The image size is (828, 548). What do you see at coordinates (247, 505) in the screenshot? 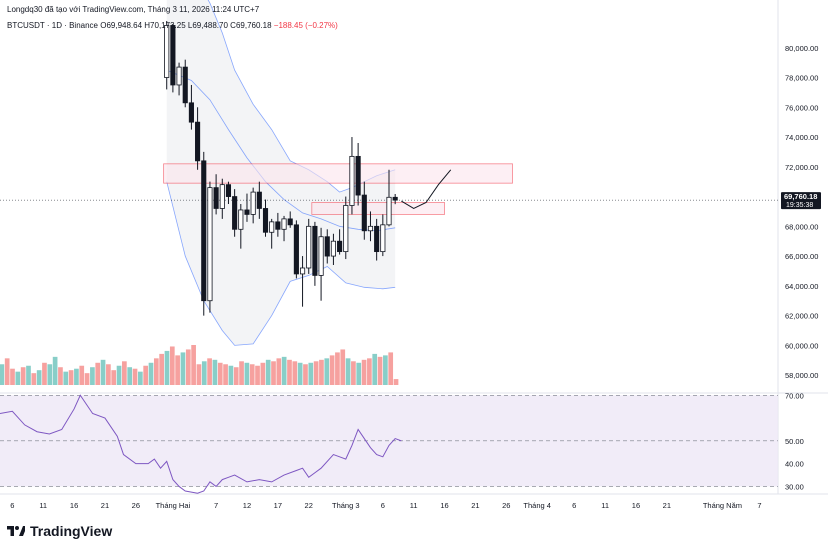
I see `time-tick-label: 12` at bounding box center [247, 505].